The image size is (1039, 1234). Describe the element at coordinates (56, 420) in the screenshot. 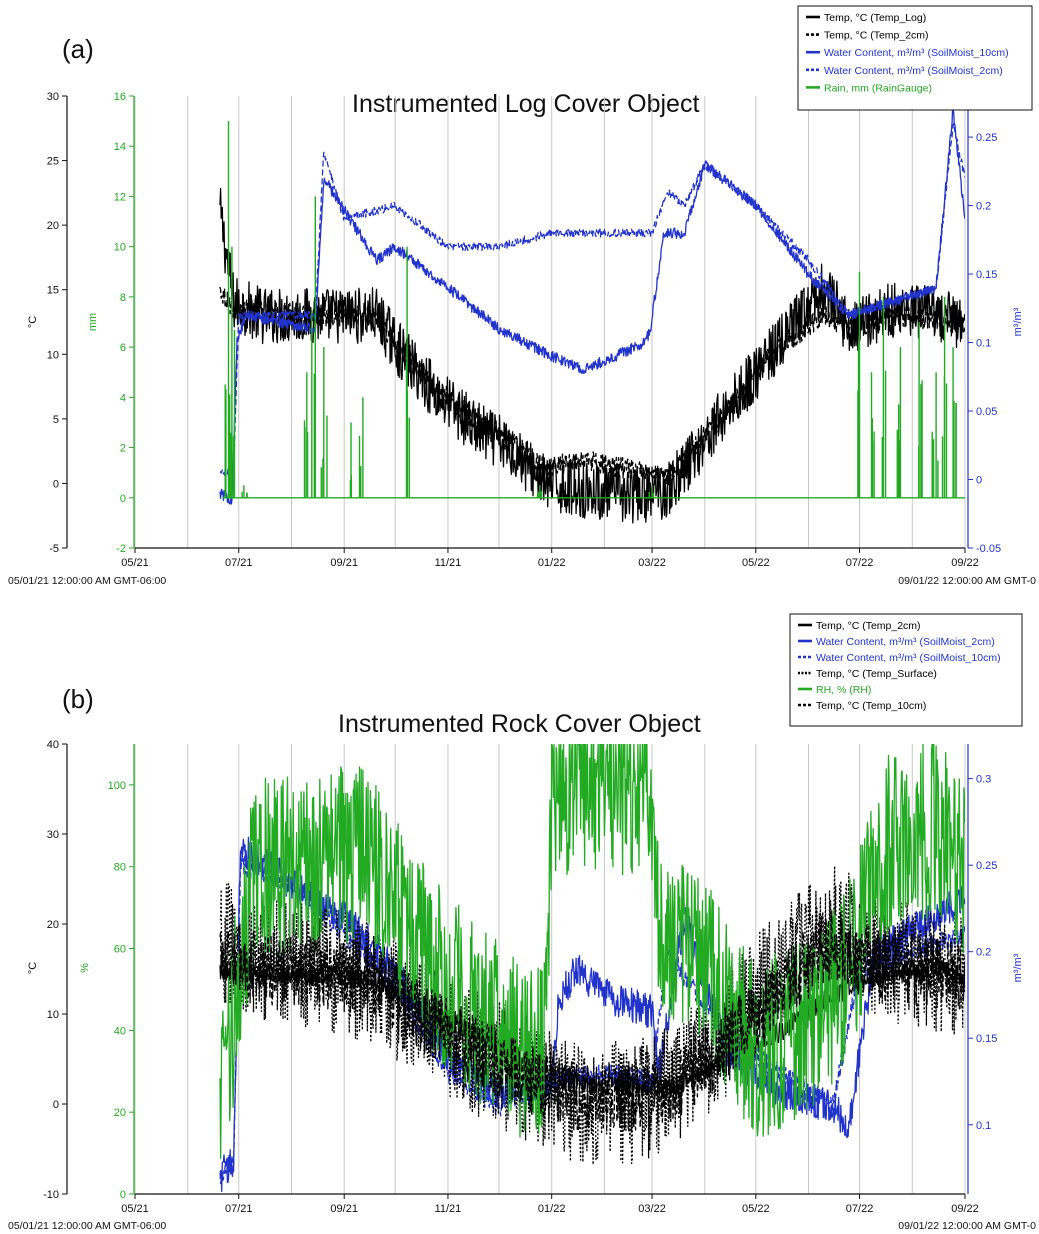

I see `y-tick-label: 5` at that location.